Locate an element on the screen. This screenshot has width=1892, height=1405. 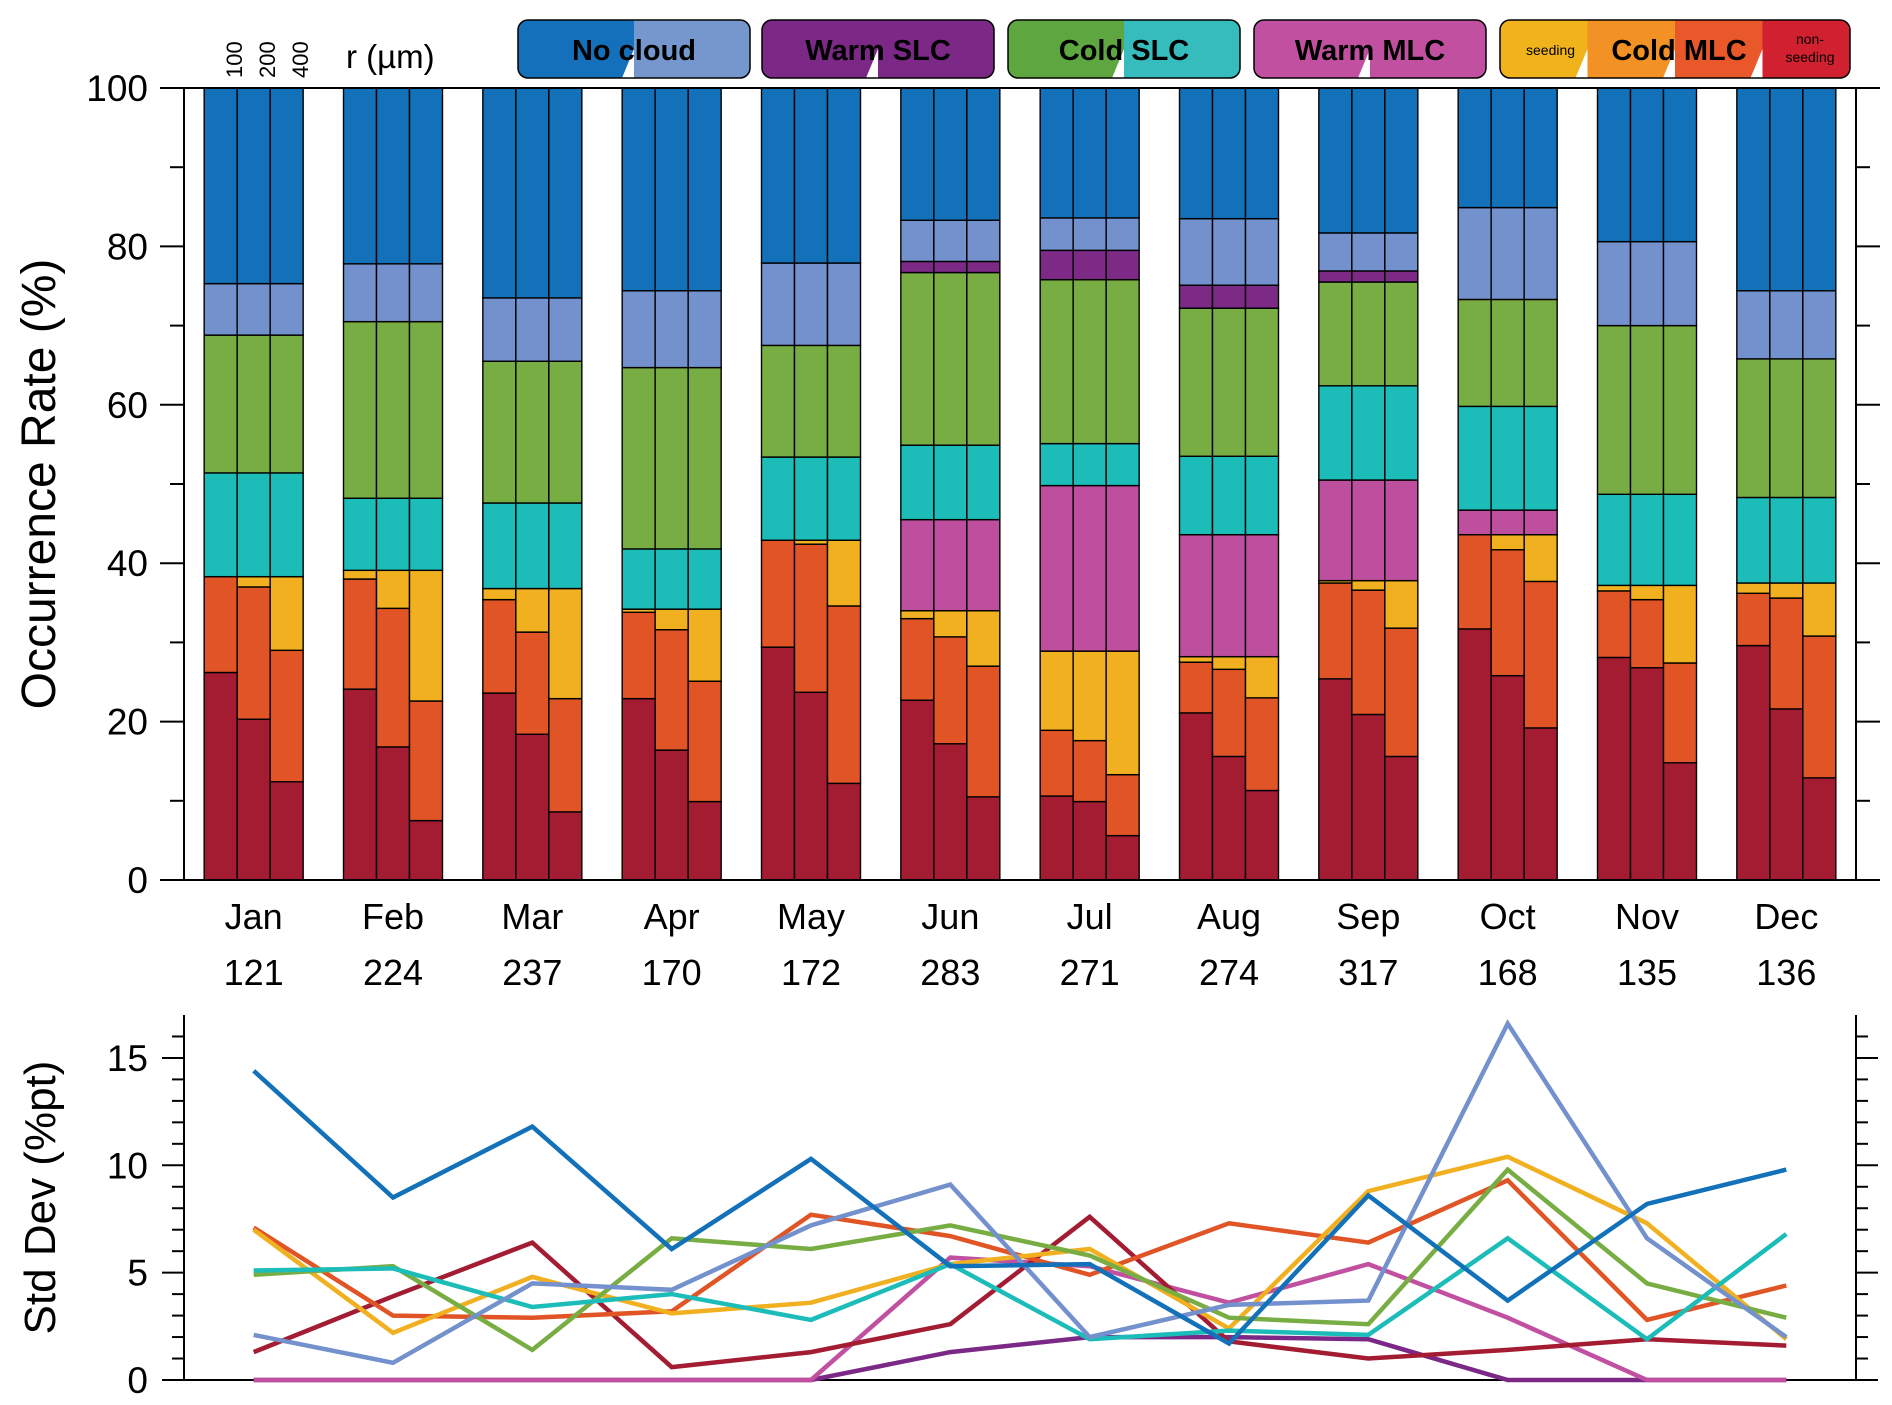
bar-segment-feb-r400-s7 is located at coordinates (426, 293).